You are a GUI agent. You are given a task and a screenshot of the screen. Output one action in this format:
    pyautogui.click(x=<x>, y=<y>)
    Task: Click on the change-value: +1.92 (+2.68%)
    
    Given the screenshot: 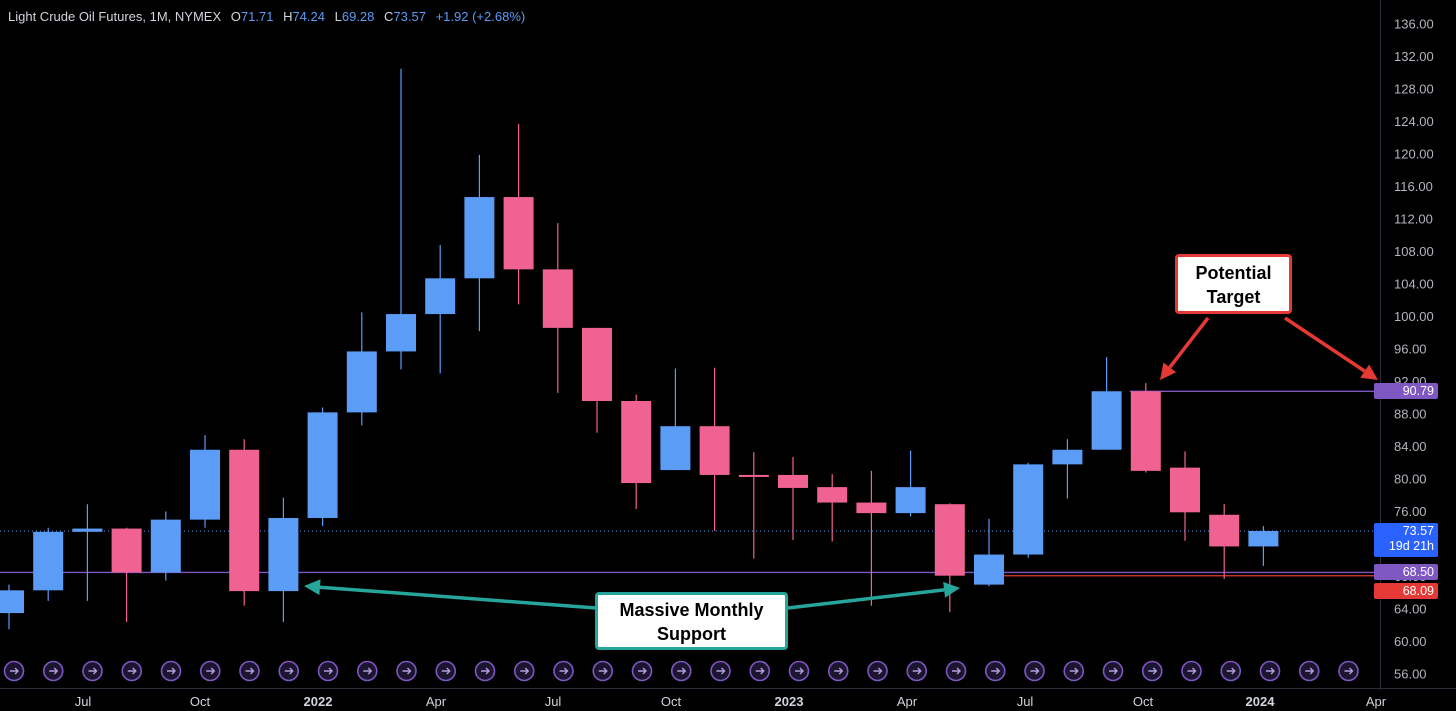 What is the action you would take?
    pyautogui.click(x=480, y=16)
    